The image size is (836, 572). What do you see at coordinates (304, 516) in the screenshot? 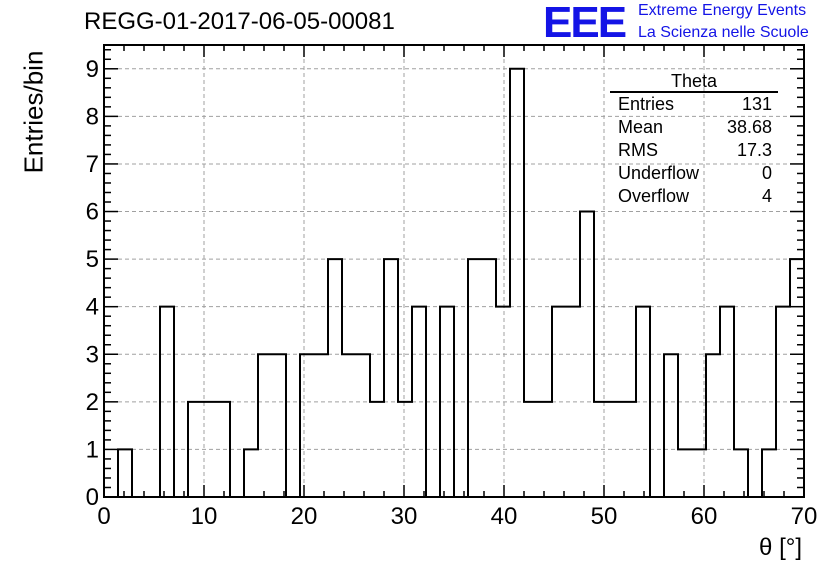
I see `x-tick-label: 20` at bounding box center [304, 516].